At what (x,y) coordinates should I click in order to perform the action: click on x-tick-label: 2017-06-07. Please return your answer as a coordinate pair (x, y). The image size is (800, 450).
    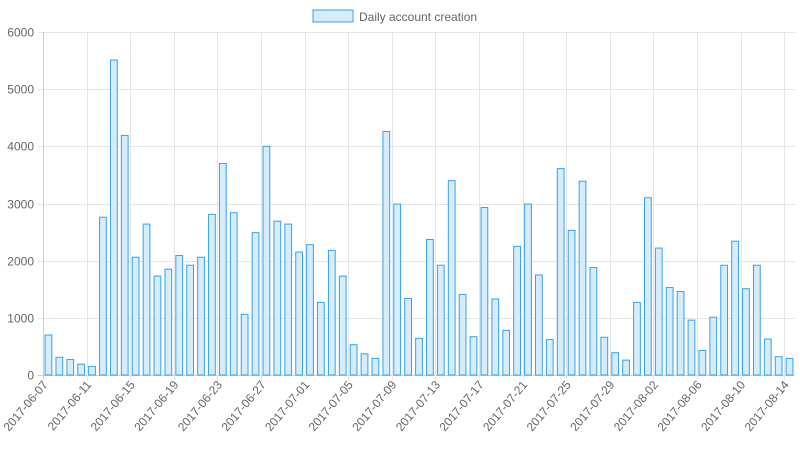
    Looking at the image, I should click on (26, 406).